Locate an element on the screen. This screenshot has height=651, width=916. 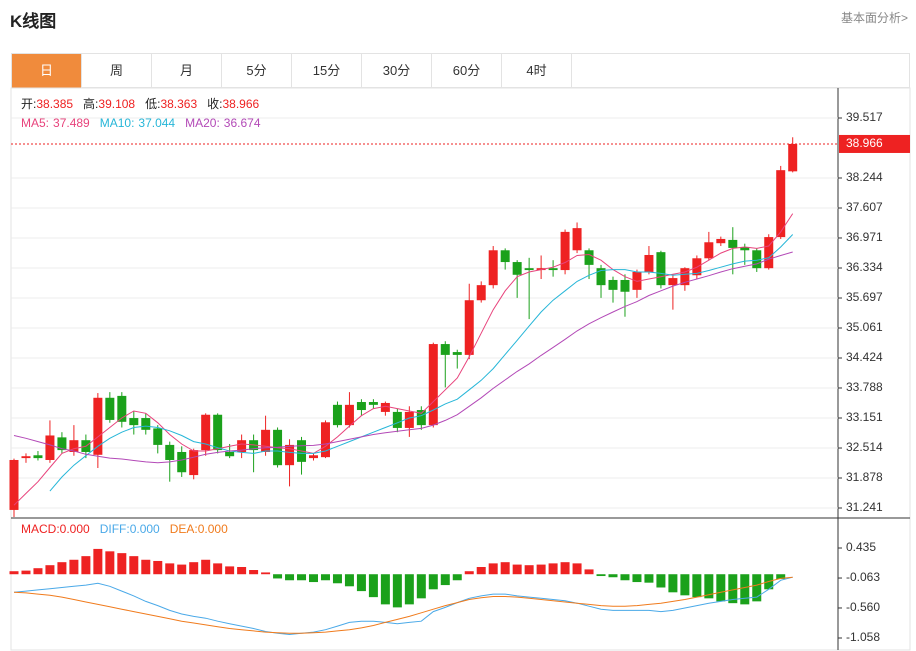
info-label: 开: is located at coordinates (28, 104).